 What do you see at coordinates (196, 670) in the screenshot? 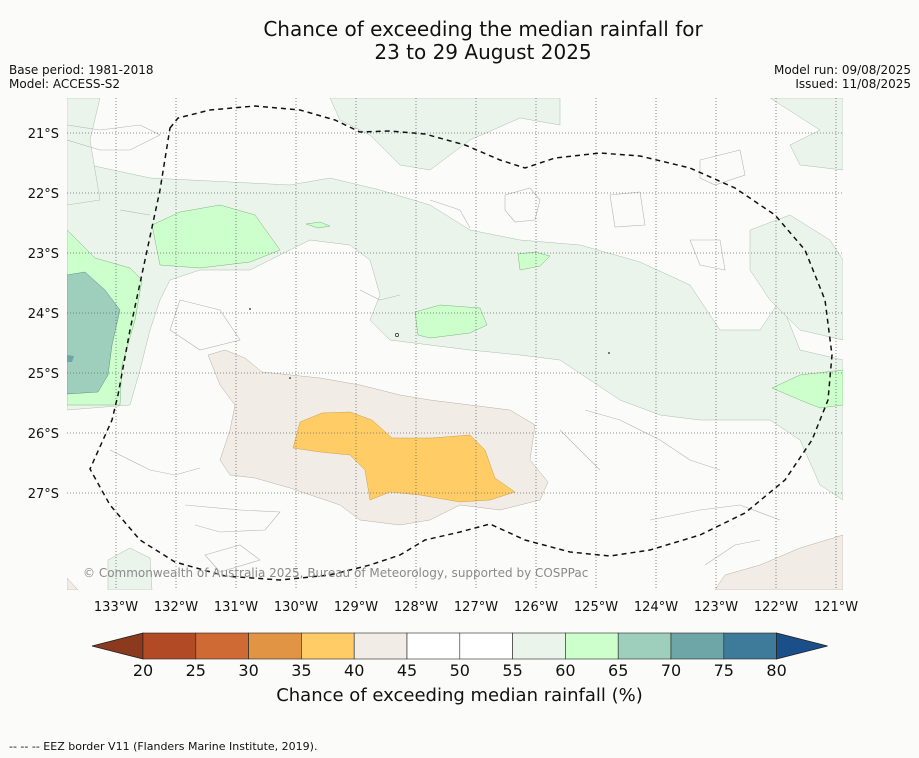
I see `colorbar-tick-label: 25` at bounding box center [196, 670].